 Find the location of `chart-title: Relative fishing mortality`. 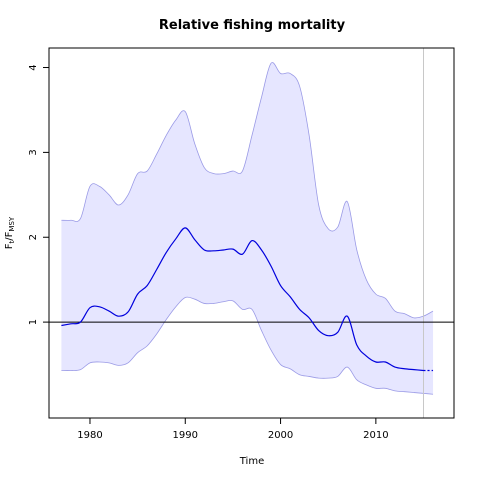

chart-title: Relative fishing mortality is located at coordinates (252, 25).